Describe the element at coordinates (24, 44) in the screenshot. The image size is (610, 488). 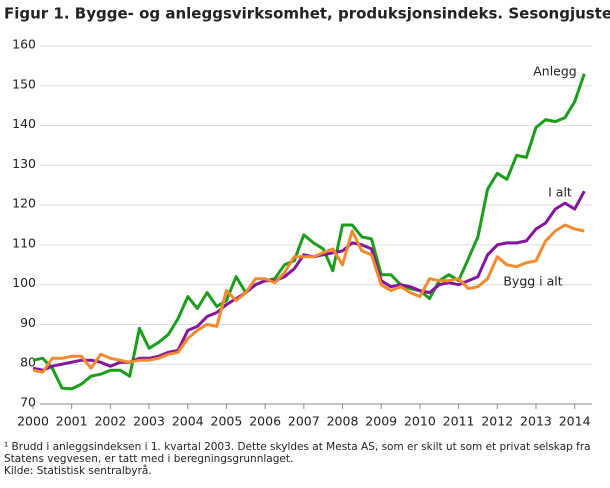
I see `y-tick-label: 160` at that location.